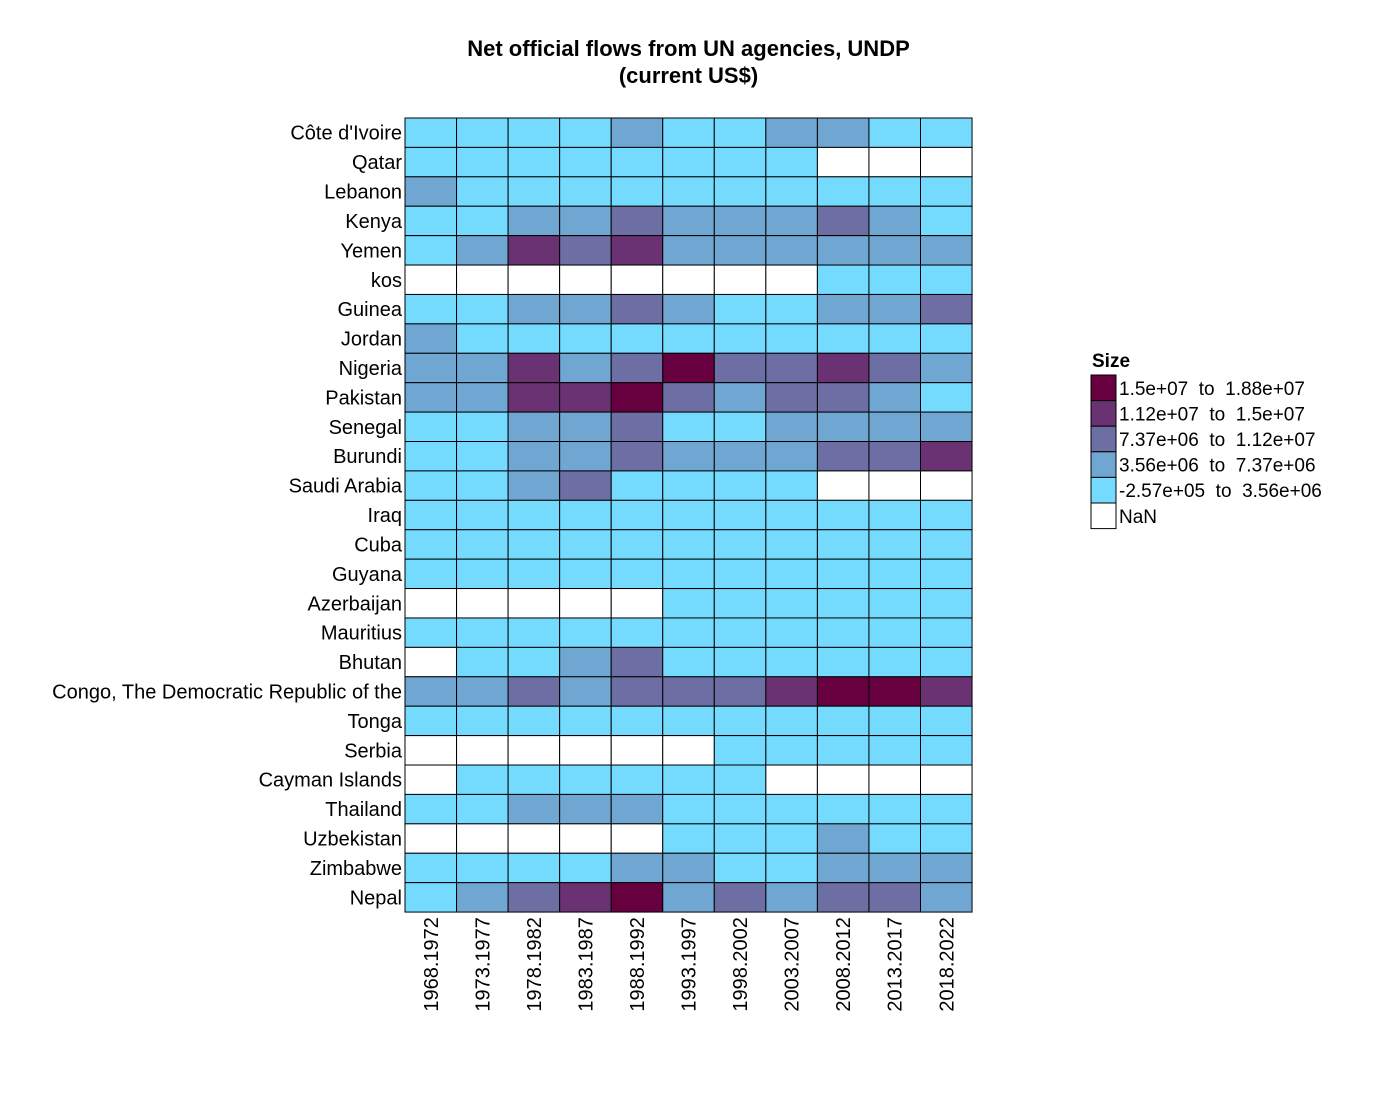  What do you see at coordinates (385, 516) in the screenshot?
I see `y-tick-label: Iraq` at bounding box center [385, 516].